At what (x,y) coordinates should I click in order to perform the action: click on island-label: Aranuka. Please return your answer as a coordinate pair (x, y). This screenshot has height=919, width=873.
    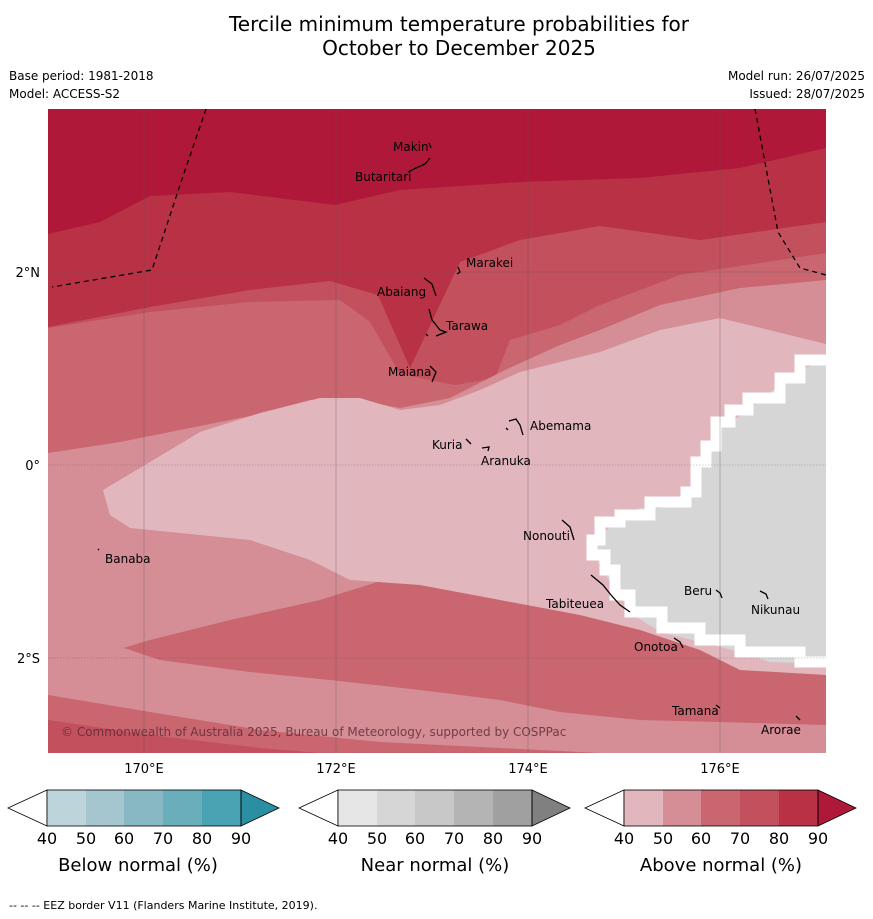
    Looking at the image, I should click on (506, 461).